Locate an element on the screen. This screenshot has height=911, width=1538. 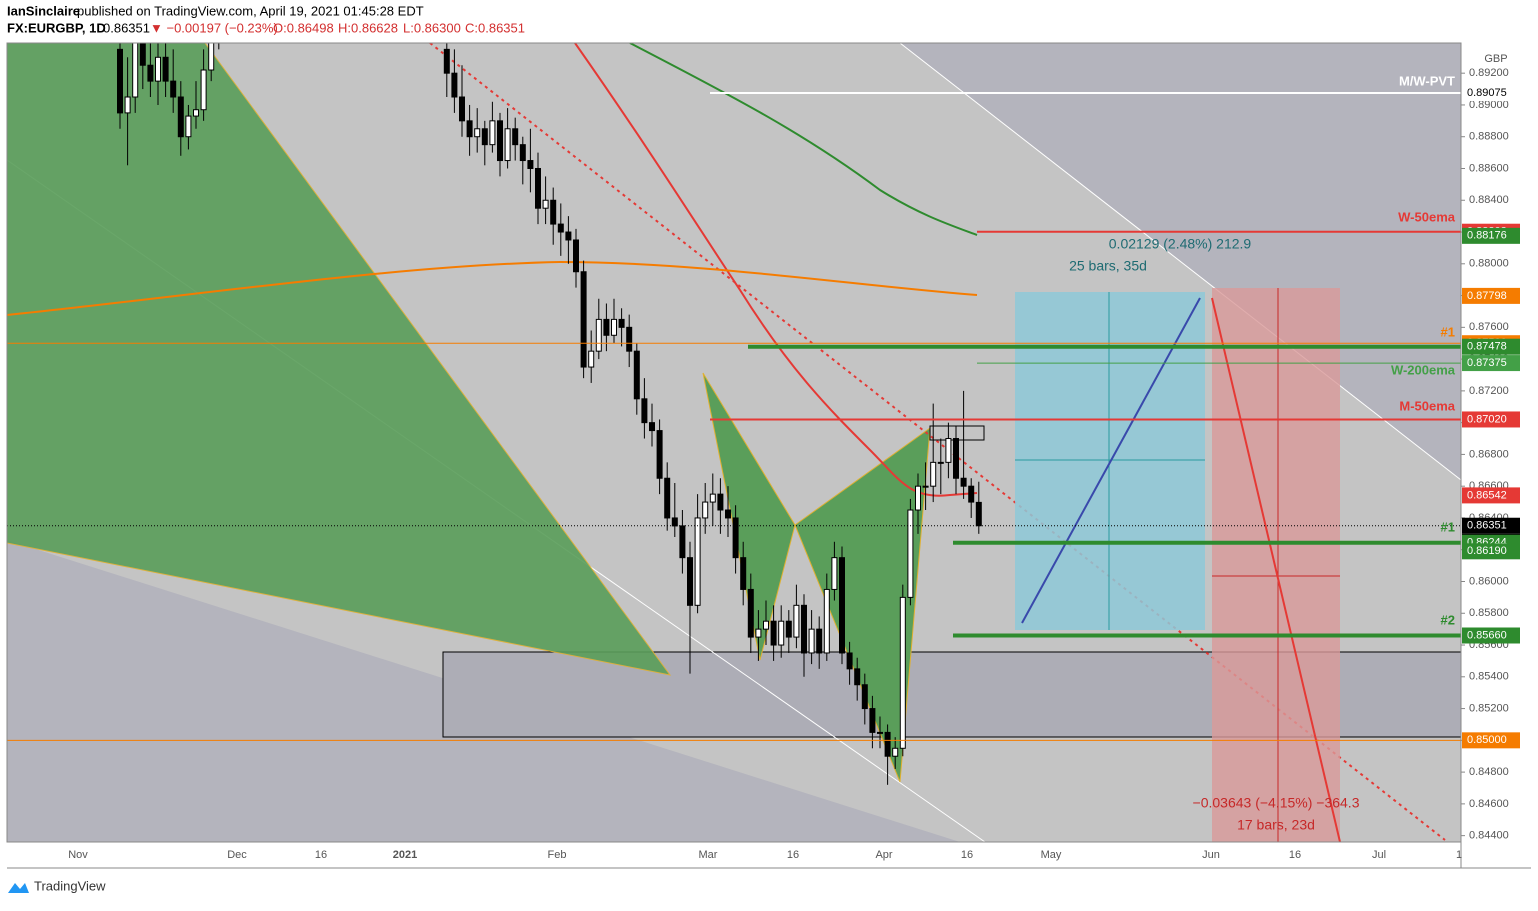
level-name: W-200ema is located at coordinates (1423, 369).